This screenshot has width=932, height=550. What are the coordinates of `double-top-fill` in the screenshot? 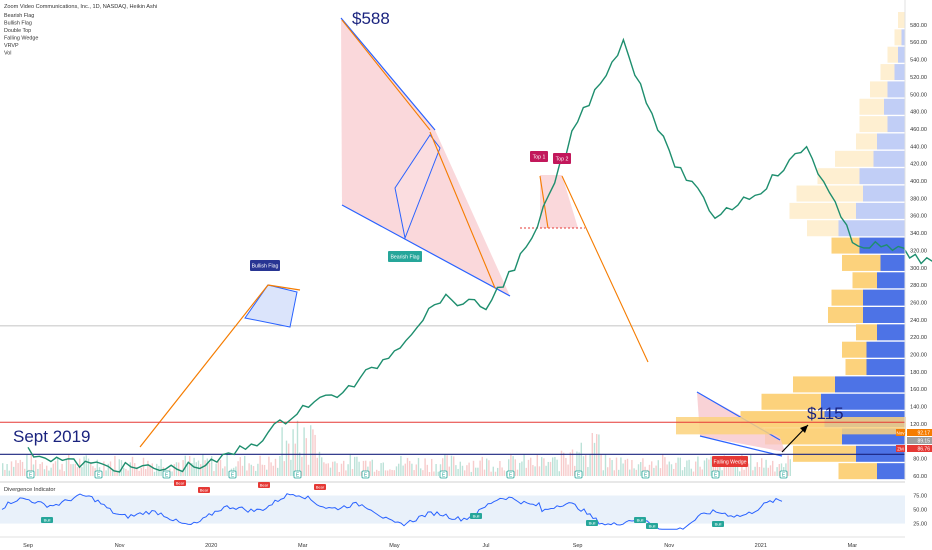 It's located at (559, 201).